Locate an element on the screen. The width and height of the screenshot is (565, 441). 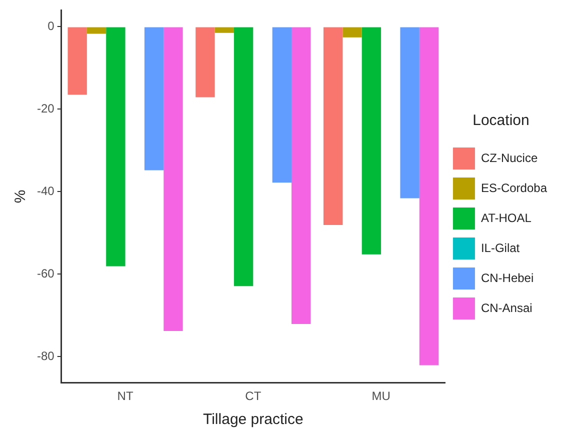
legend-label: CN-Hebei is located at coordinates (507, 277).